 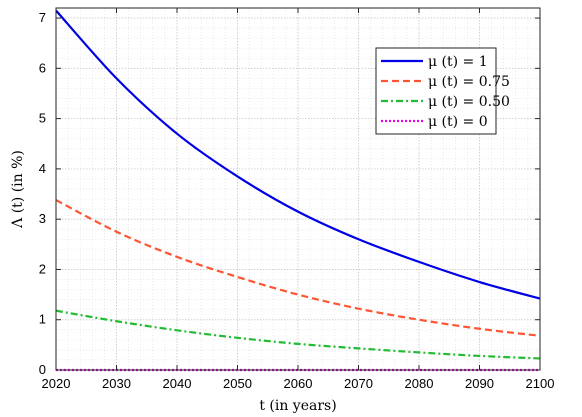 What do you see at coordinates (42, 168) in the screenshot?
I see `y-tick-label: 4` at bounding box center [42, 168].